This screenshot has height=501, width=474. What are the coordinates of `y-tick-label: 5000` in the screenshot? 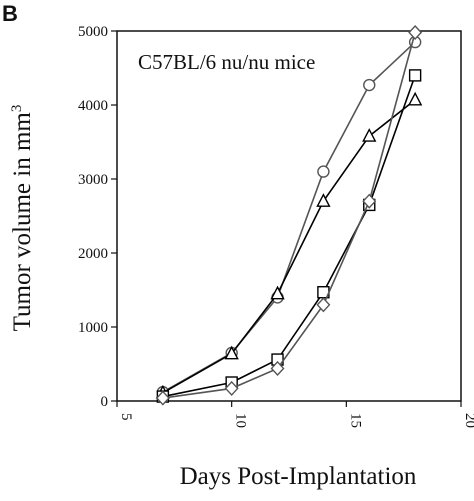 It's located at (93, 32).